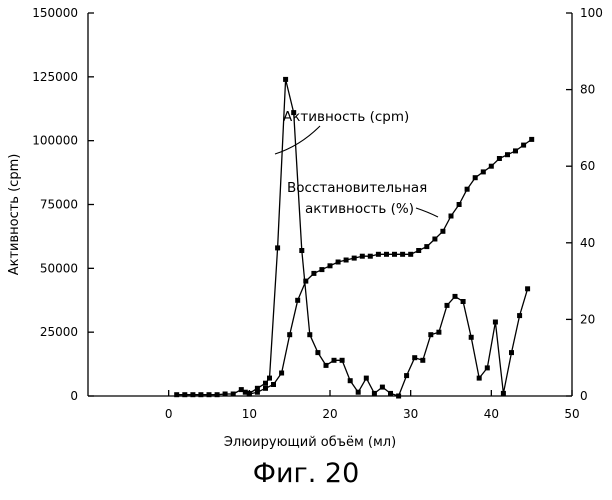 The width and height of the screenshot is (612, 500). I want to click on annotation-restoring-2: активность (%), so click(359, 209).